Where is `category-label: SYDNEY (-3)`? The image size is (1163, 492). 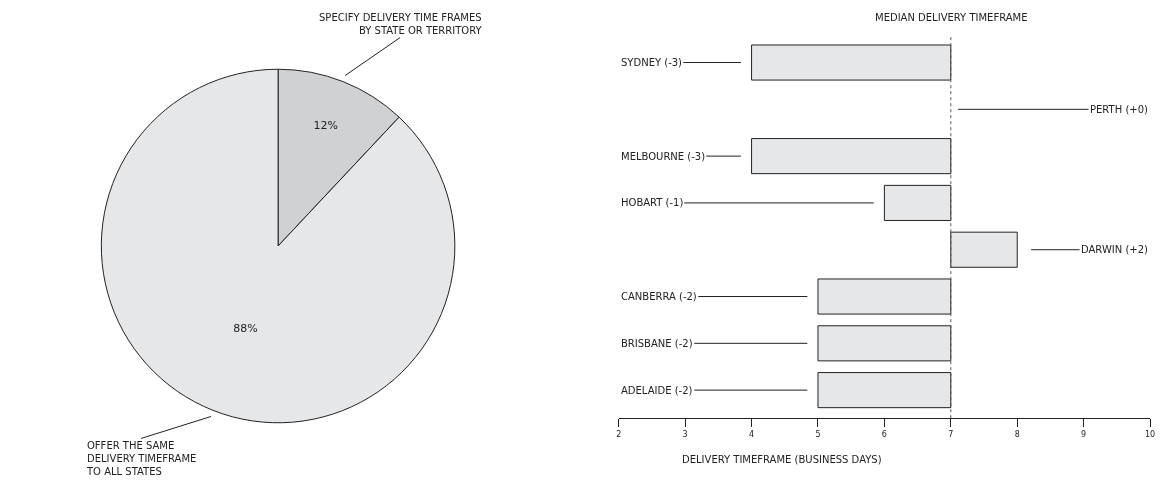 category-label: SYDNEY (-3) is located at coordinates (652, 62).